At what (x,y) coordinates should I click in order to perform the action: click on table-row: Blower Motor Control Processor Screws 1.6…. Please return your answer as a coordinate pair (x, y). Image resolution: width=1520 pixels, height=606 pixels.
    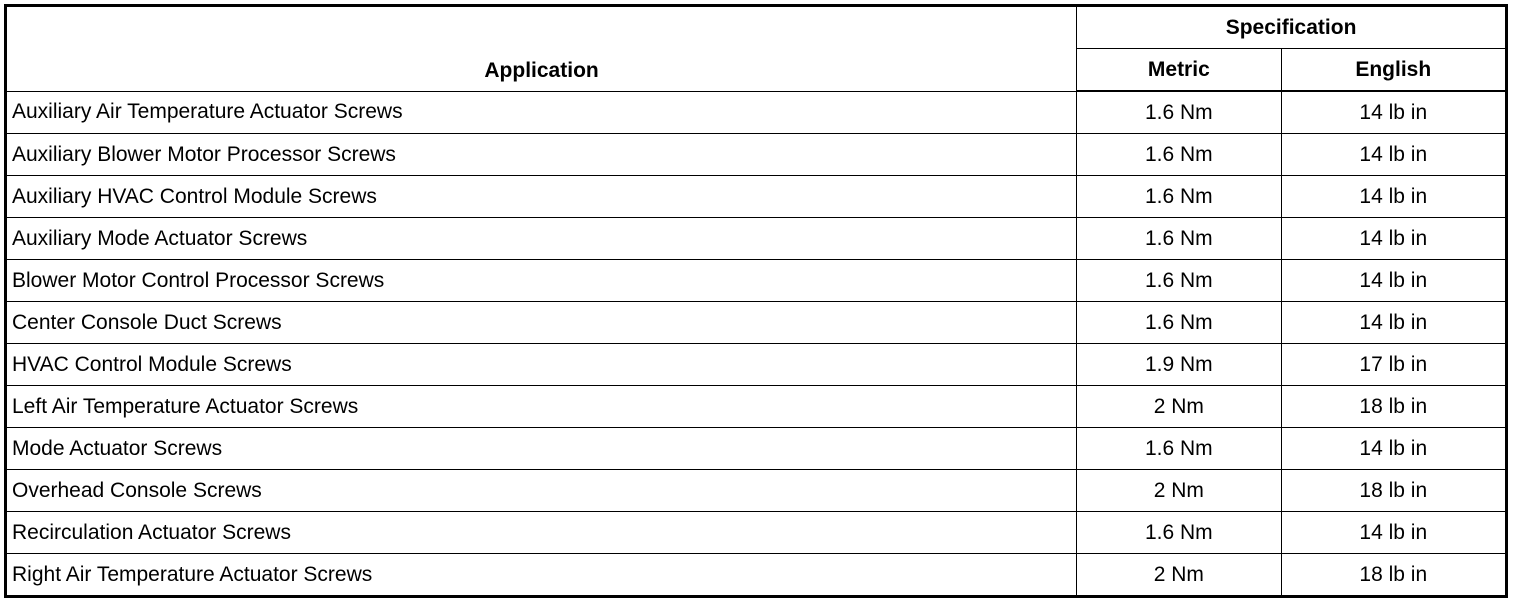
    Looking at the image, I should click on (756, 280).